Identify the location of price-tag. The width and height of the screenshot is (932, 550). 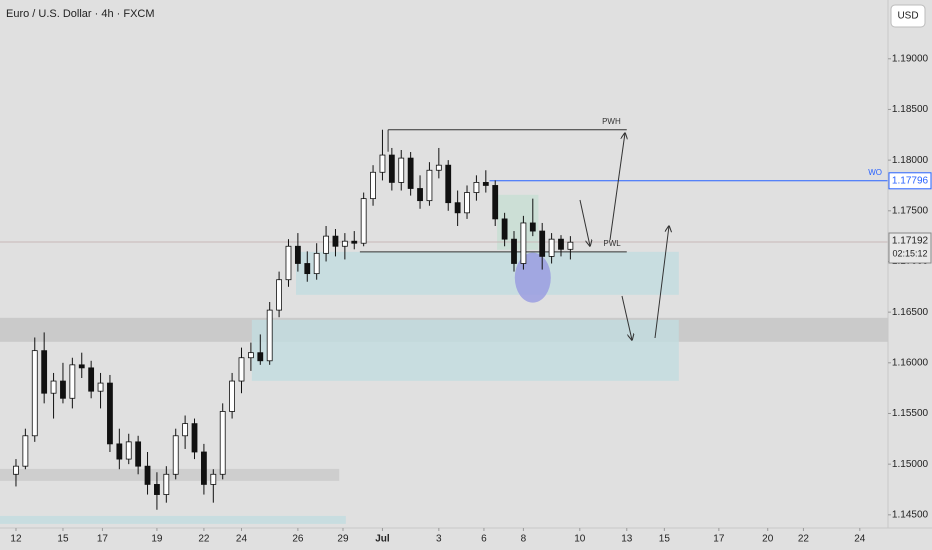
(910, 181).